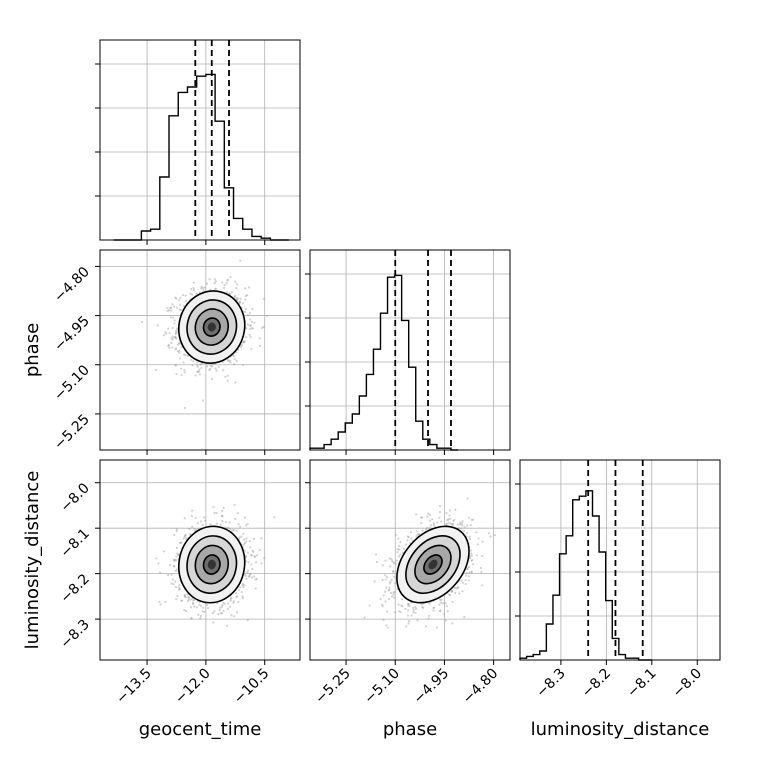 This screenshot has height=760, width=760. What do you see at coordinates (333, 687) in the screenshot?
I see `x-tick-label: −5.25` at bounding box center [333, 687].